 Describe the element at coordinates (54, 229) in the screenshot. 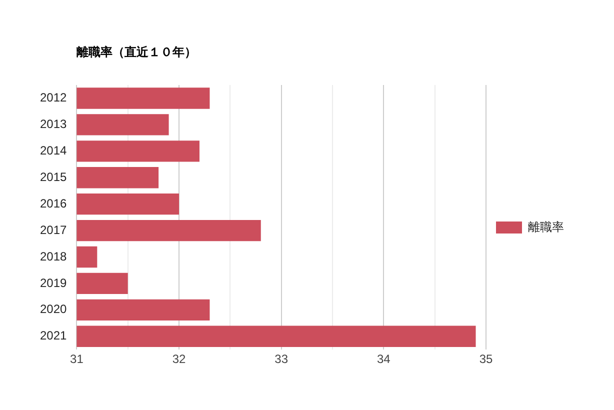

I see `y-tick-label: 2017` at that location.